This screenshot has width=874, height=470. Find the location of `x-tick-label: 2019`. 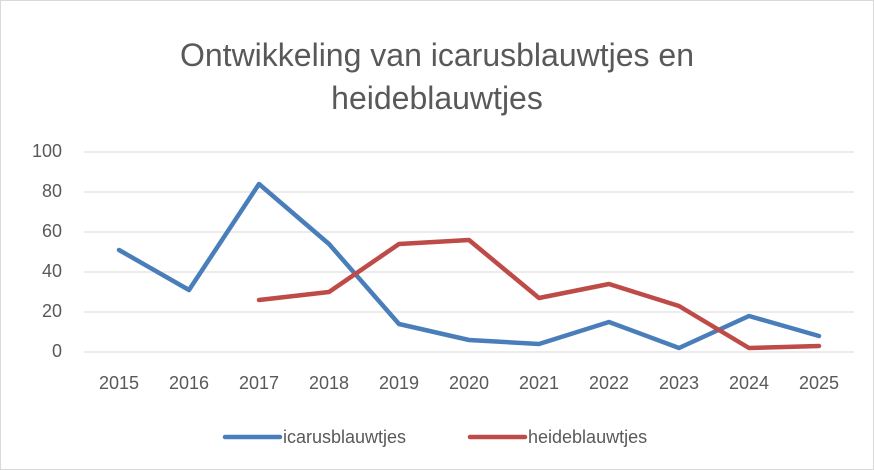

x-tick-label: 2019 is located at coordinates (399, 383).